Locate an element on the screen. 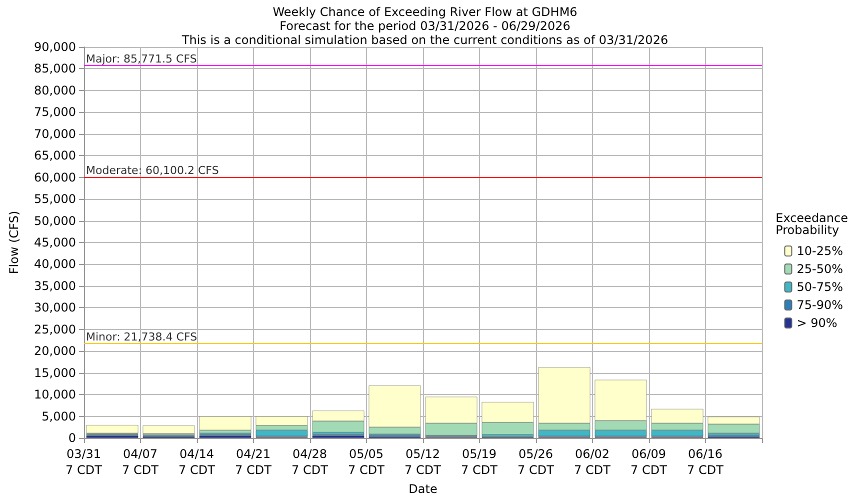 This screenshot has width=850, height=500. y-tick-label: 65,000 is located at coordinates (55, 155).